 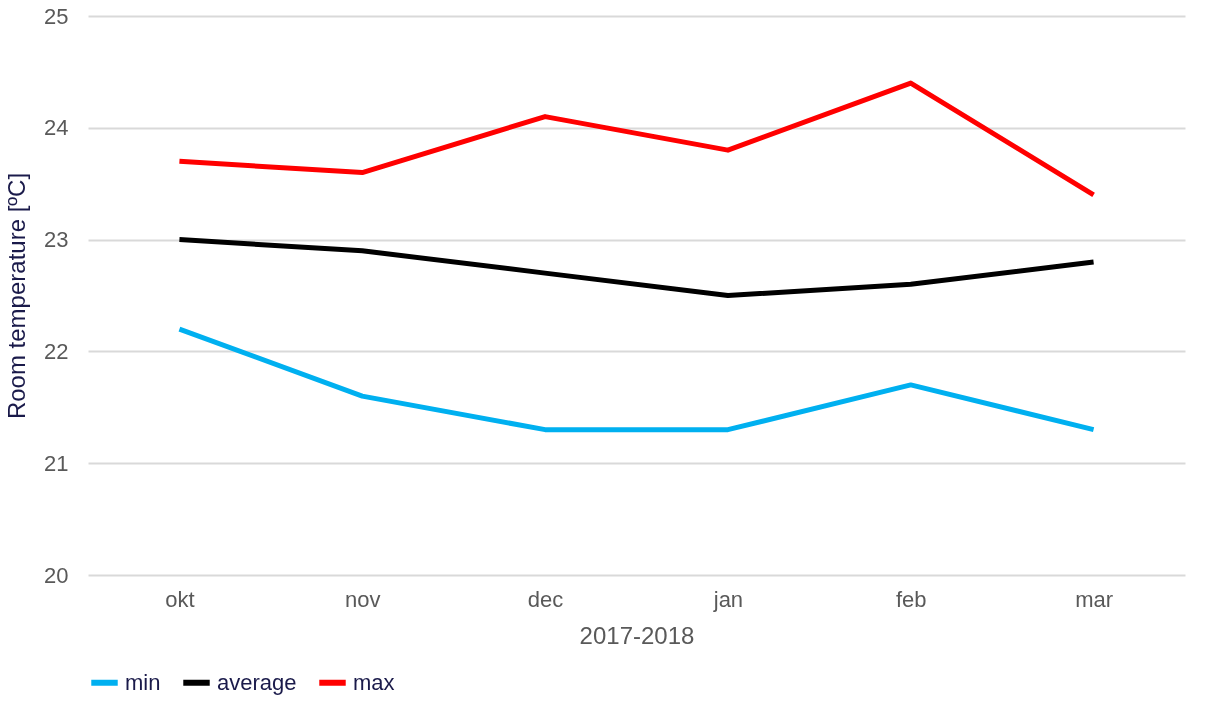 I want to click on x-axis-title: 2017-2018, so click(x=637, y=635).